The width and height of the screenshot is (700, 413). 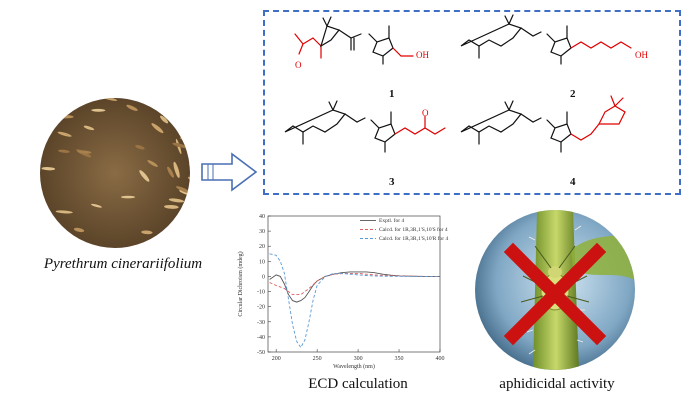 I want to click on y-tick-label: 30, so click(x=262, y=232).